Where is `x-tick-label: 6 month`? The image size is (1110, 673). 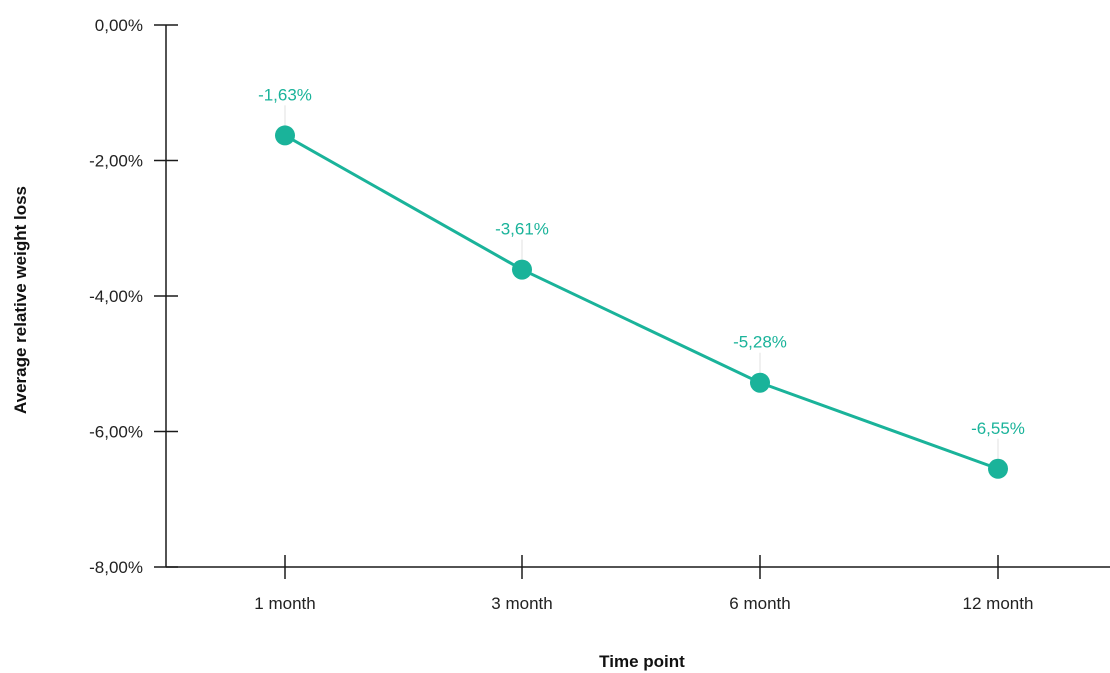
x-tick-label: 6 month is located at coordinates (759, 603).